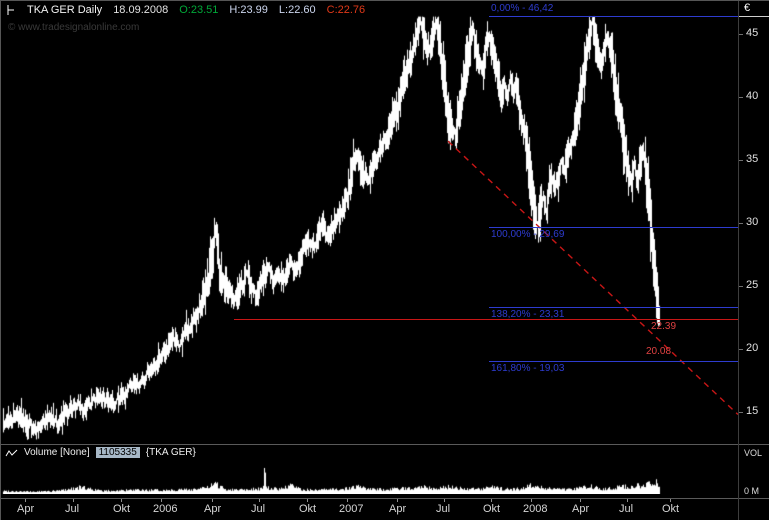 This screenshot has width=769, height=520. Describe the element at coordinates (522, 8) in the screenshot. I see `fib-level-label: 0,00% - 46,42` at that location.